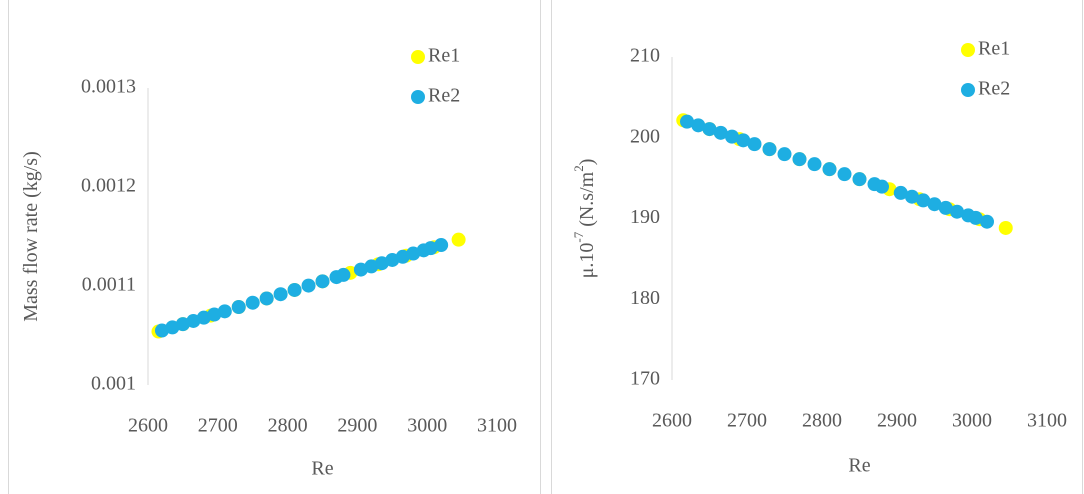 The height and width of the screenshot is (494, 1084). Describe the element at coordinates (645, 136) in the screenshot. I see `y-tick-label: 200` at that location.